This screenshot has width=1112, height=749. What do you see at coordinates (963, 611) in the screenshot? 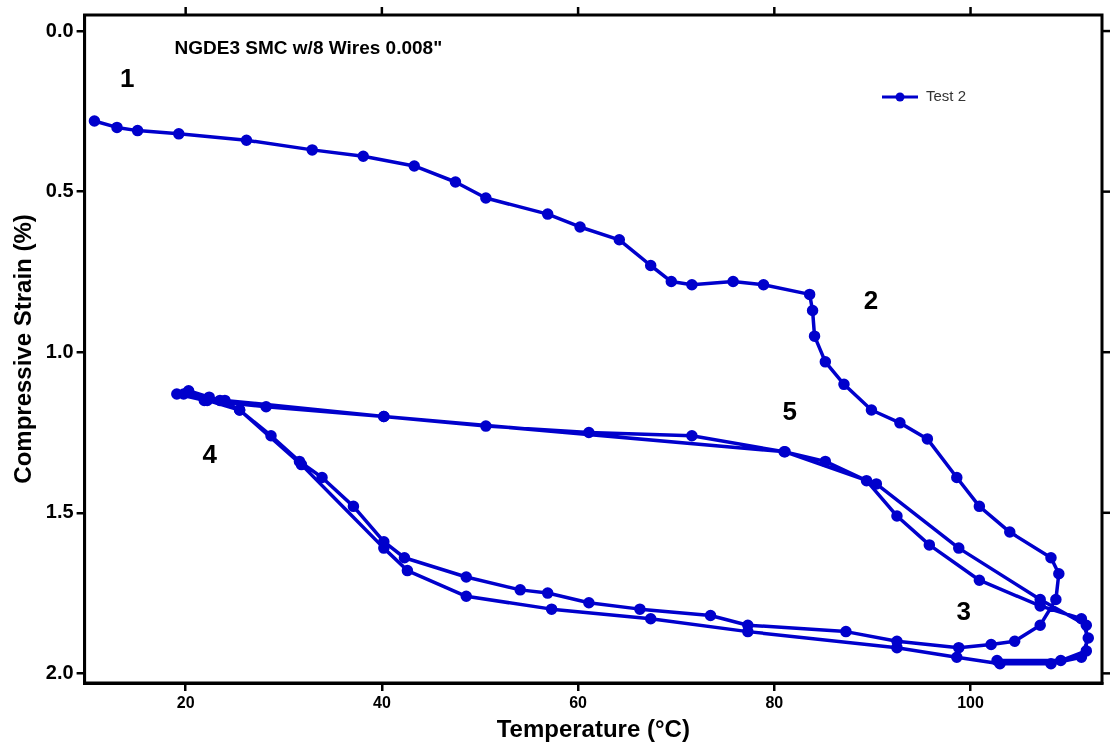
I see `annotation: 3` at bounding box center [963, 611].